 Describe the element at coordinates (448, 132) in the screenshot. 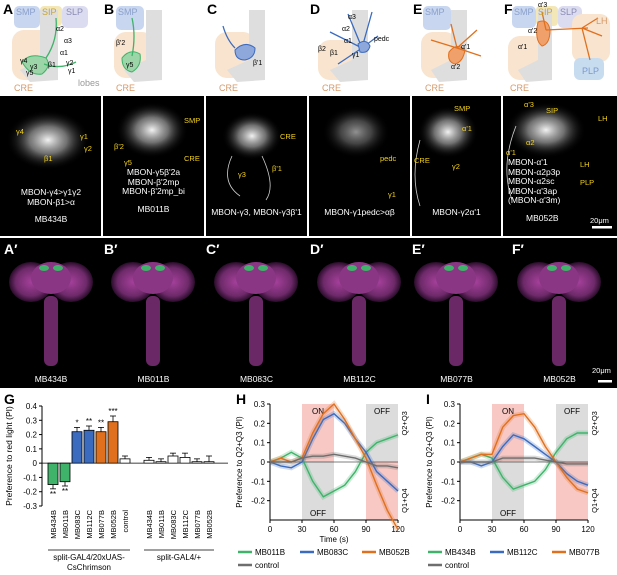

I see `neuron-e-glow` at that location.